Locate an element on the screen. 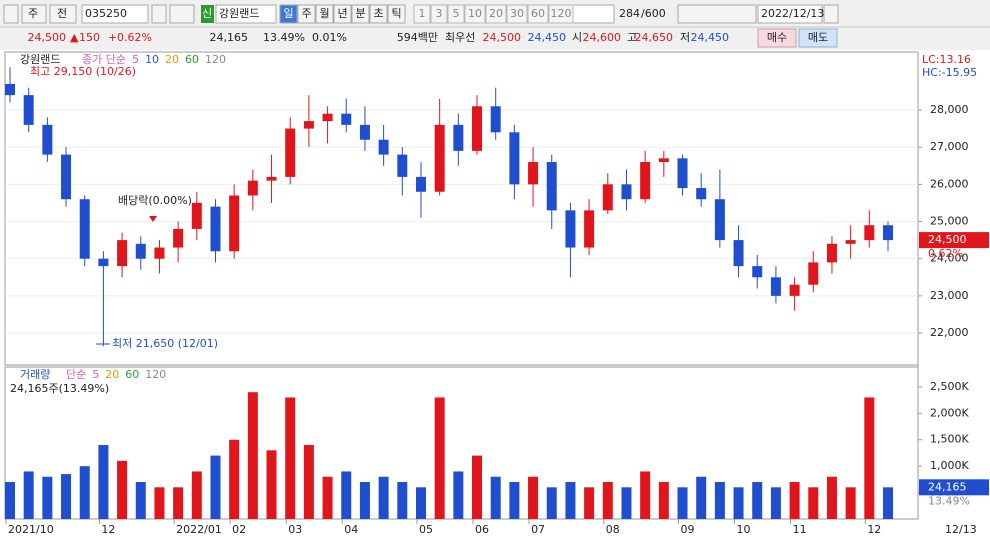 This screenshot has height=543, width=990. x-tick-label: 02 is located at coordinates (239, 529).